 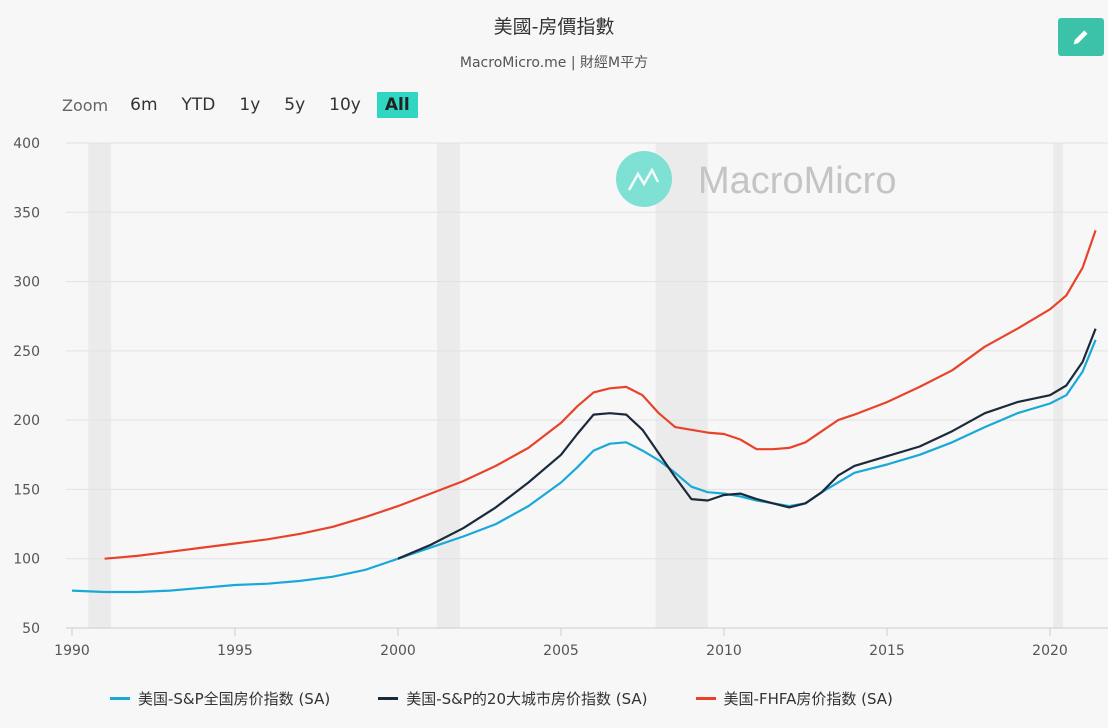 I want to click on watermark: MacroMicro, so click(x=756, y=179).